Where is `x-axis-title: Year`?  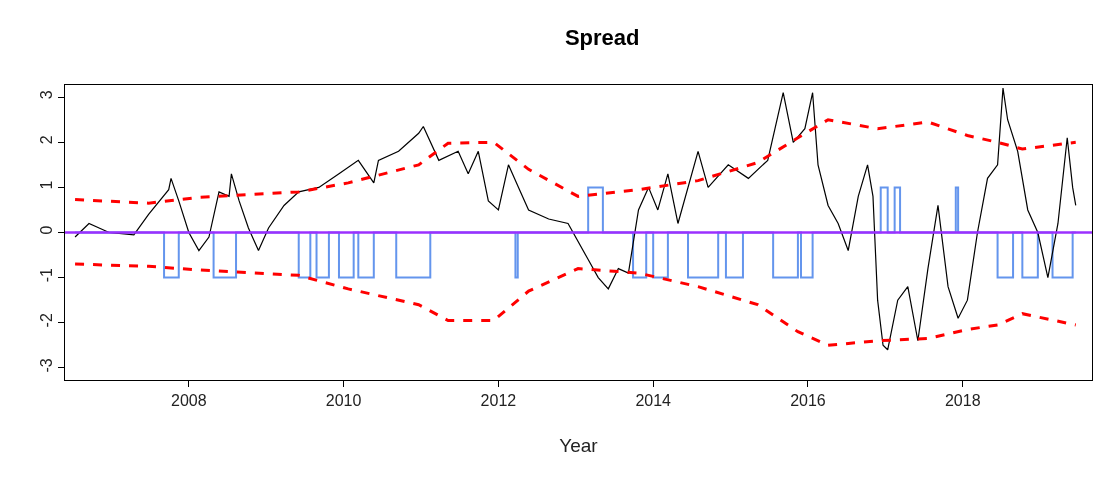 x-axis-title: Year is located at coordinates (579, 445).